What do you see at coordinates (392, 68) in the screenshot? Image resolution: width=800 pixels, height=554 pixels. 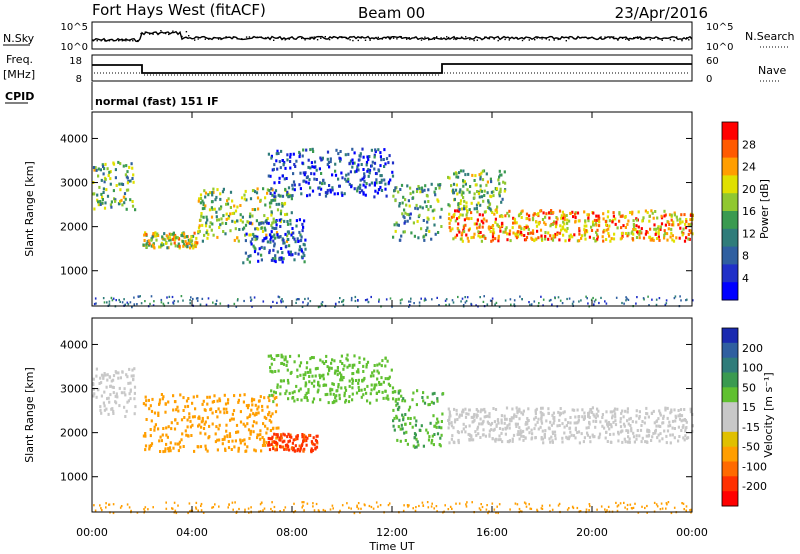 I see `freq-trace` at bounding box center [392, 68].